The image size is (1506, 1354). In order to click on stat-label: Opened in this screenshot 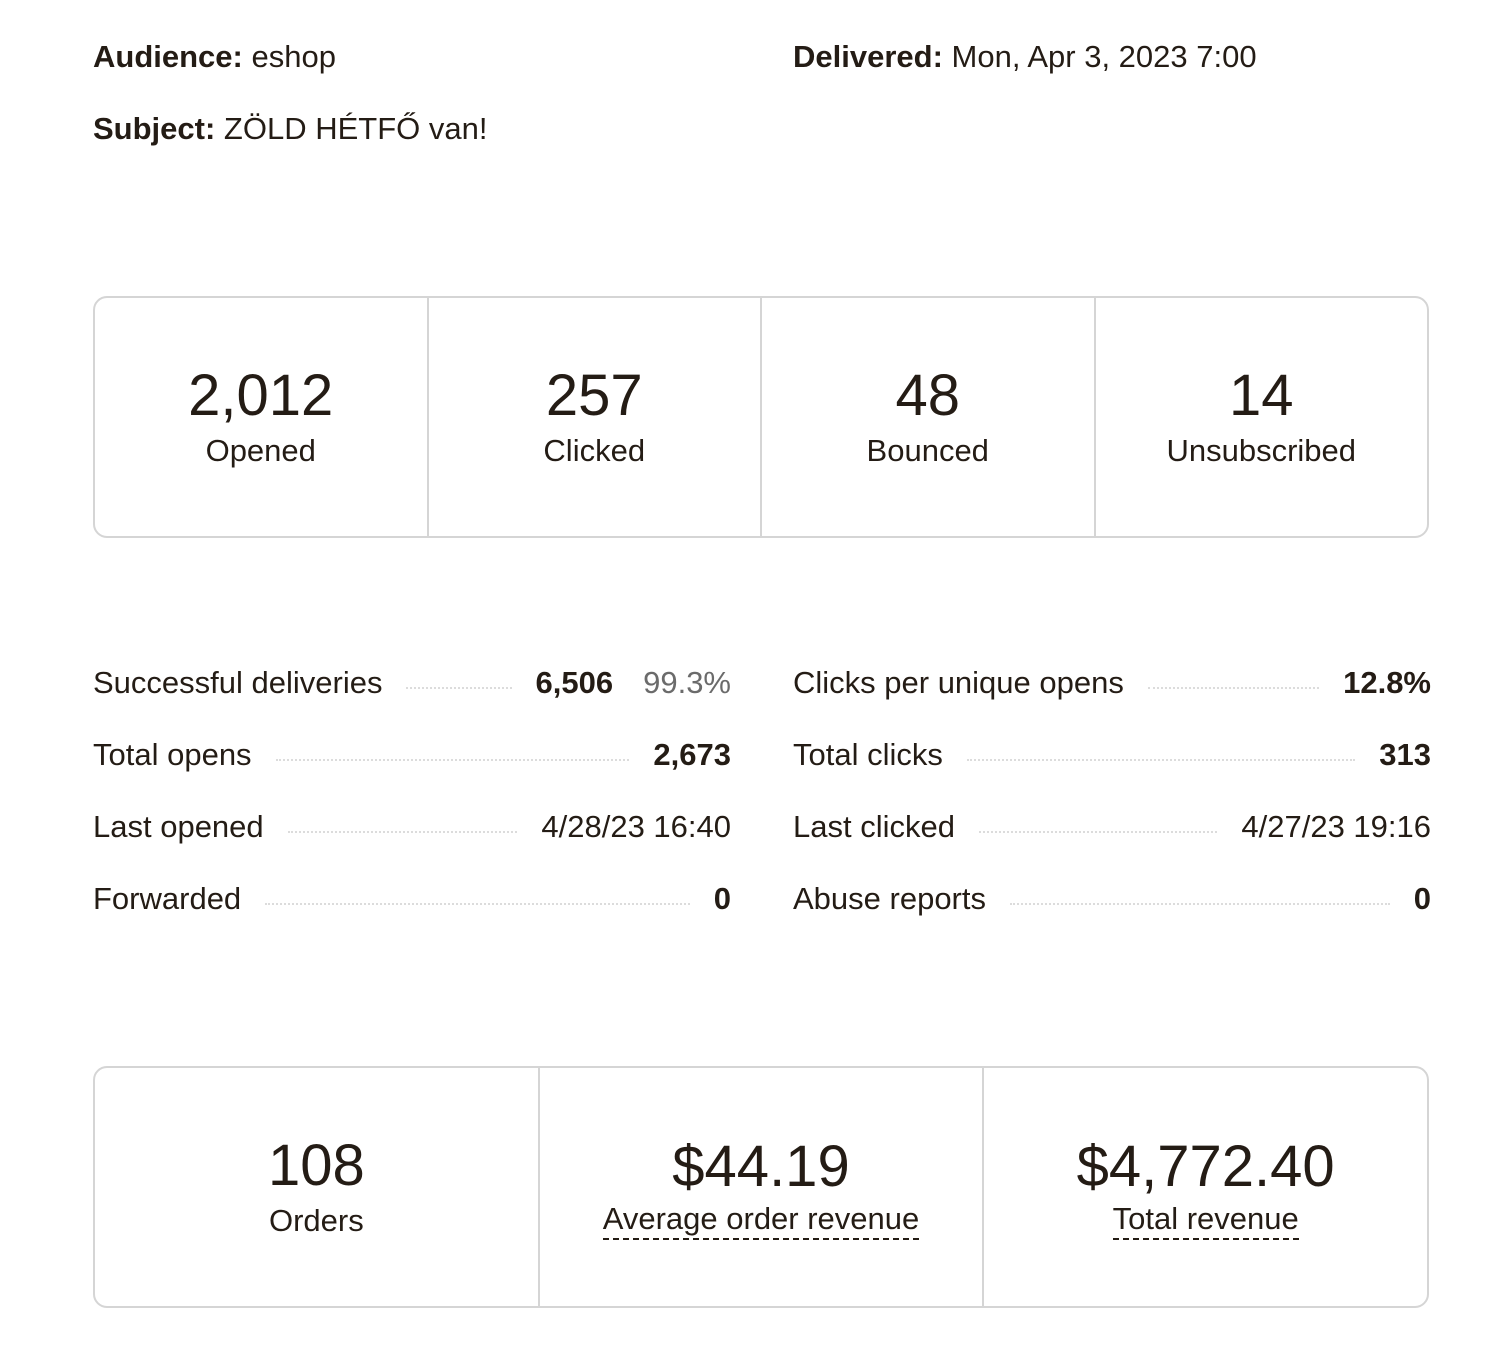, I will do `click(260, 450)`.